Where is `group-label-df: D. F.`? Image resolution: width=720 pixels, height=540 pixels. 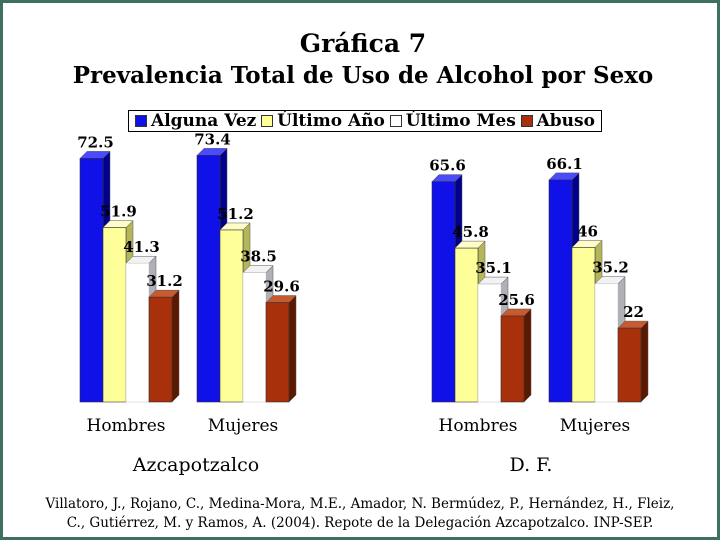 group-label-df: D. F. is located at coordinates (531, 465).